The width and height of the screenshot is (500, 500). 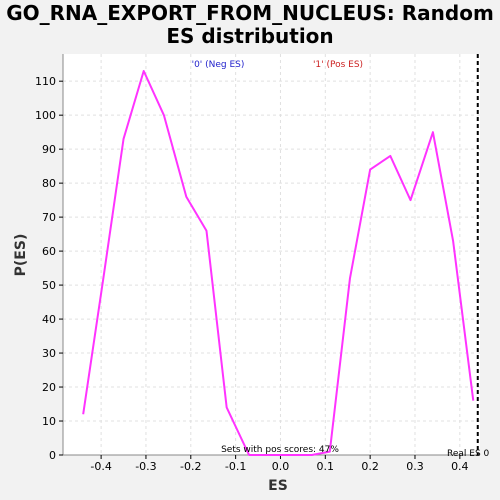 I want to click on chart-title-line2: ES distribution, so click(x=249, y=36).